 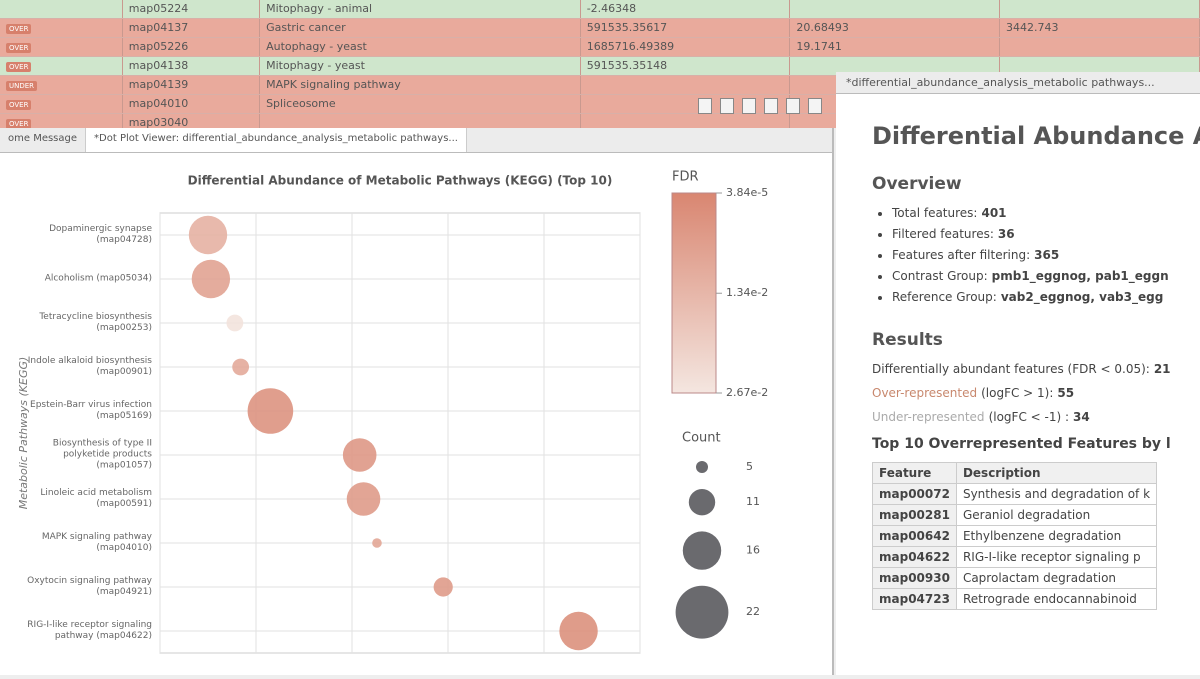 I want to click on value: pmb1_eggnog, pab1_eggn, so click(x=1080, y=276).